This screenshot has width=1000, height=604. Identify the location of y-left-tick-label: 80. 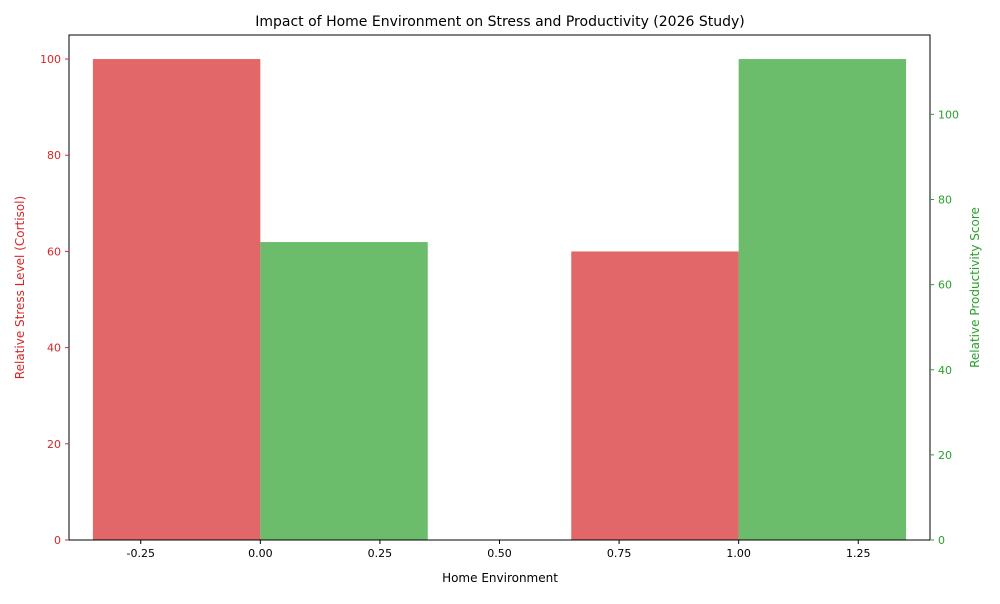
(54, 155).